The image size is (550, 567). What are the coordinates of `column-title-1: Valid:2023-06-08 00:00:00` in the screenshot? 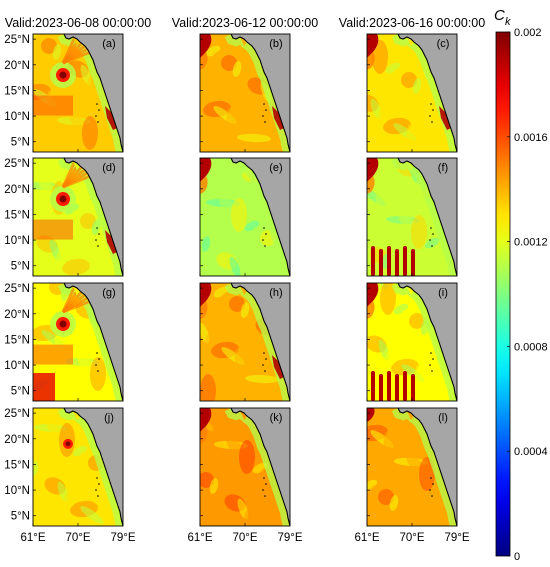 It's located at (78, 23).